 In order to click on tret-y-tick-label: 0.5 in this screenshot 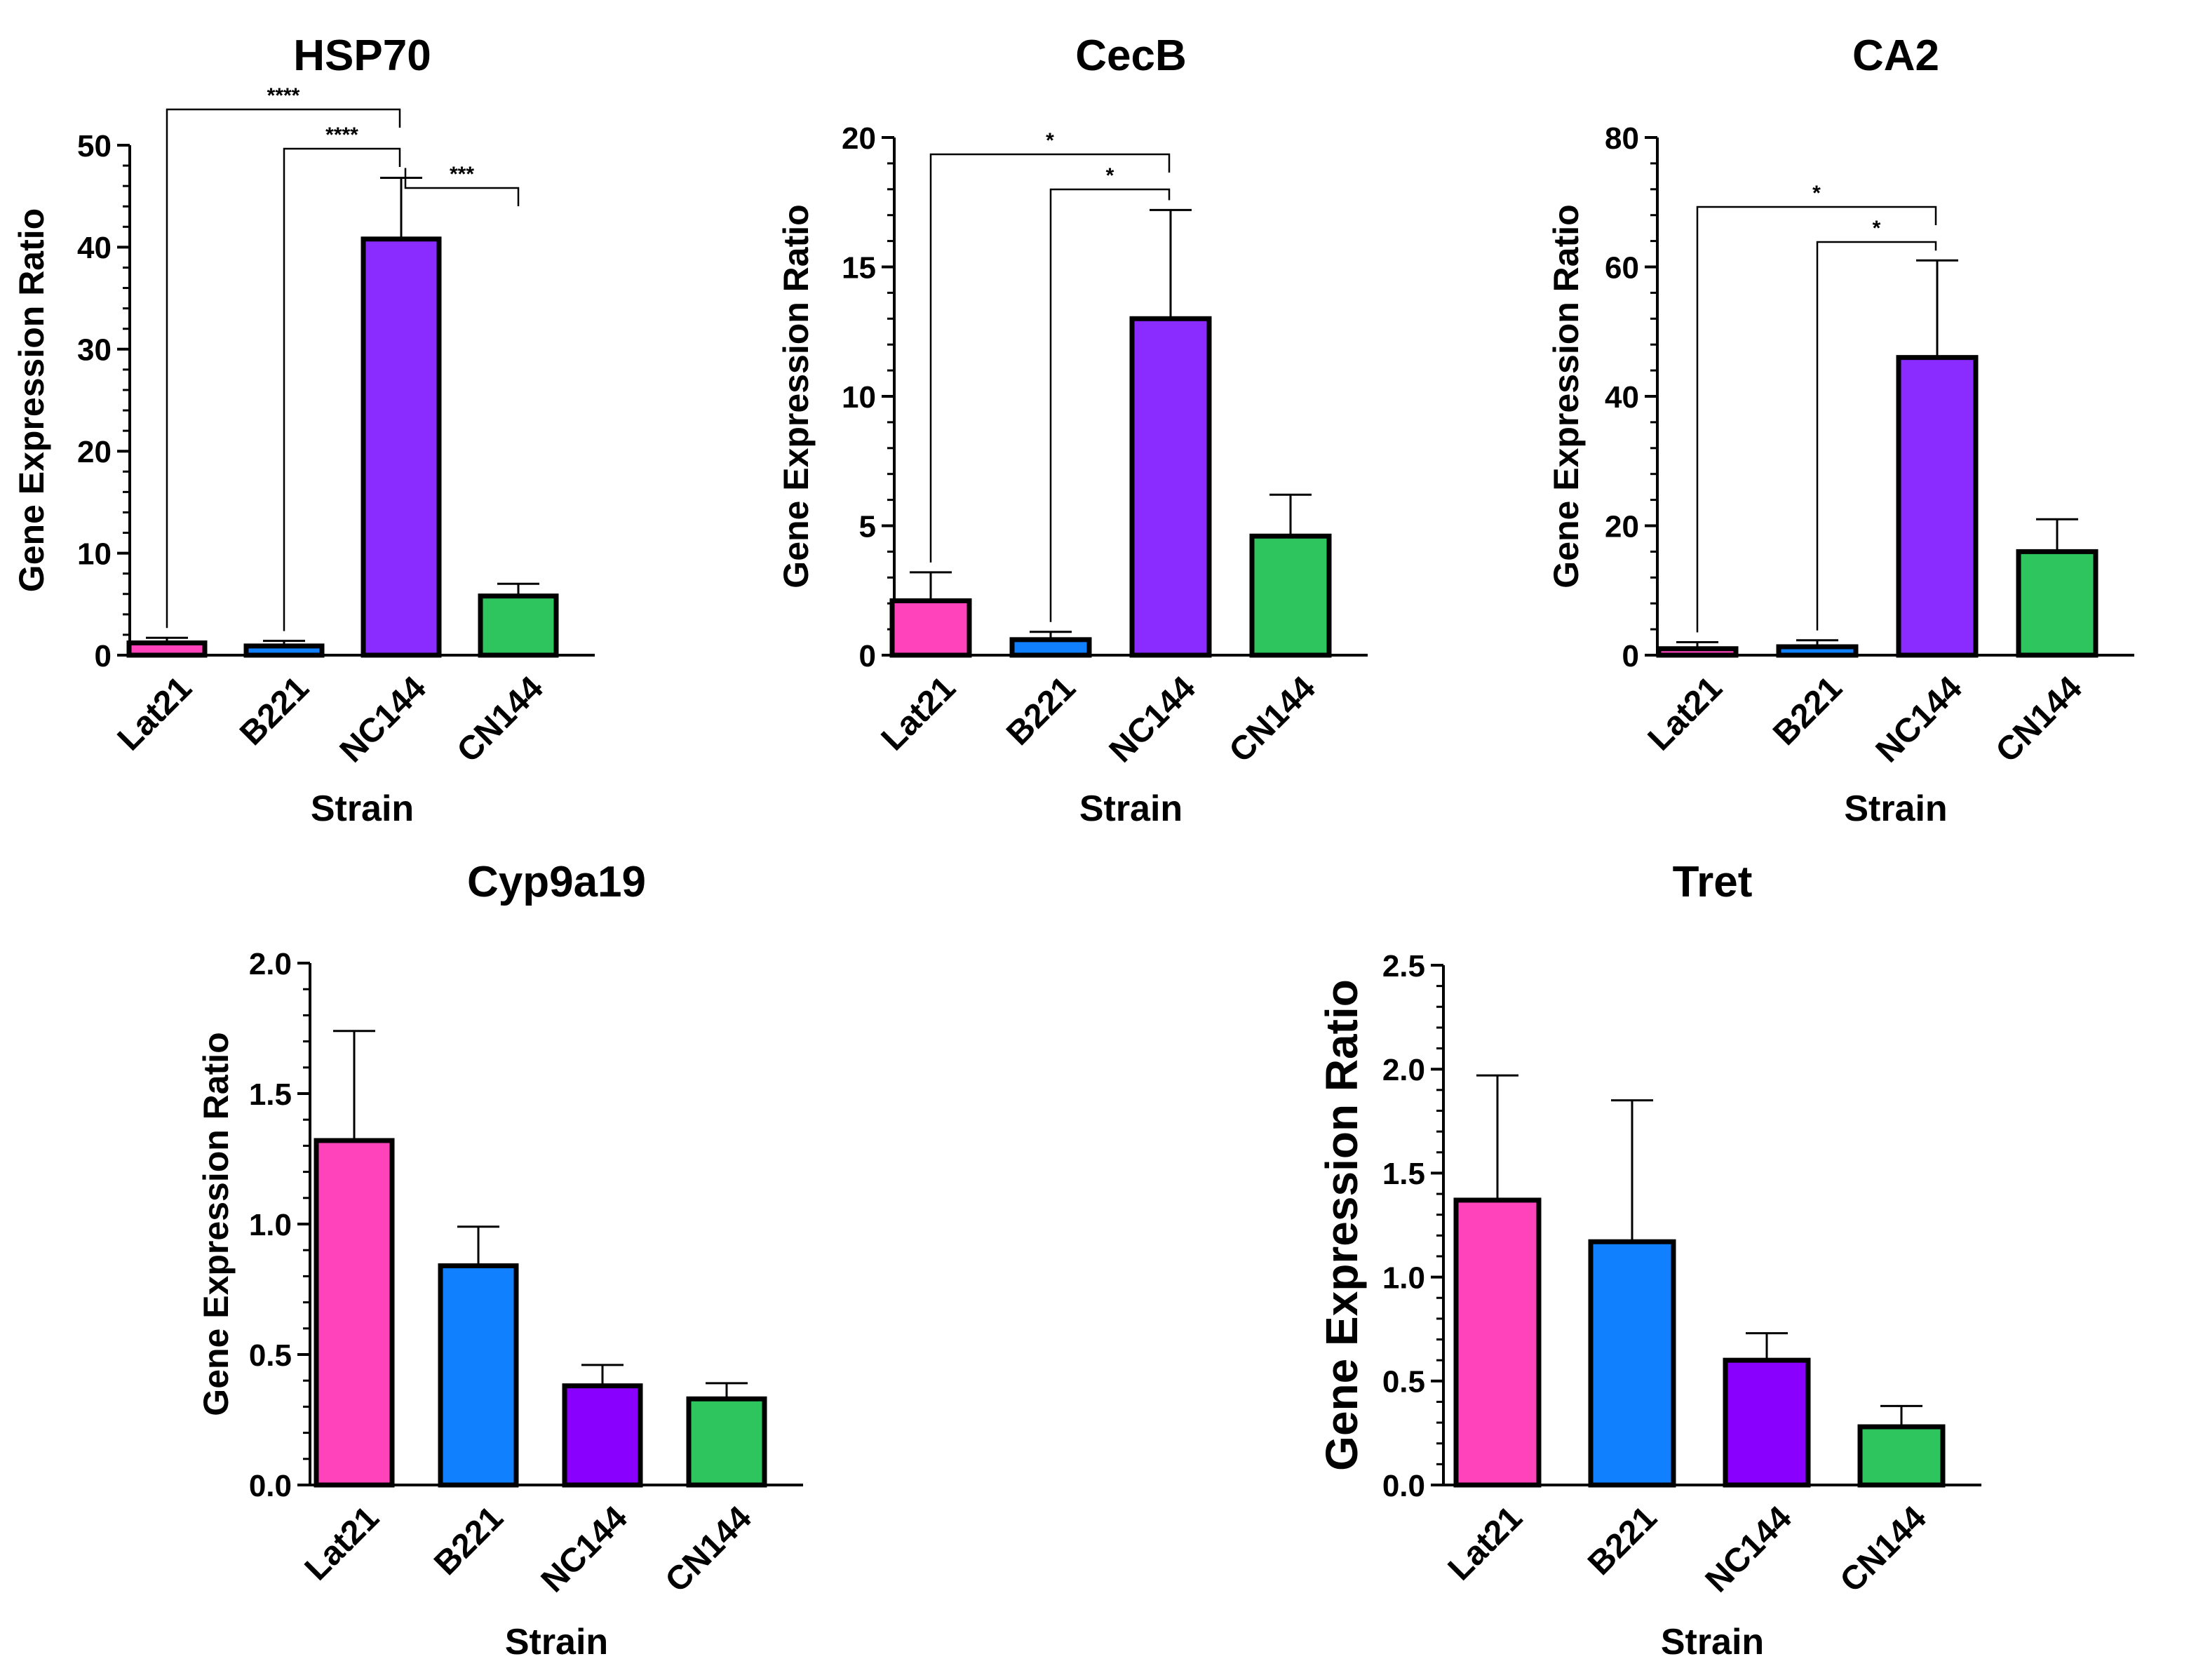, I will do `click(1403, 1382)`.